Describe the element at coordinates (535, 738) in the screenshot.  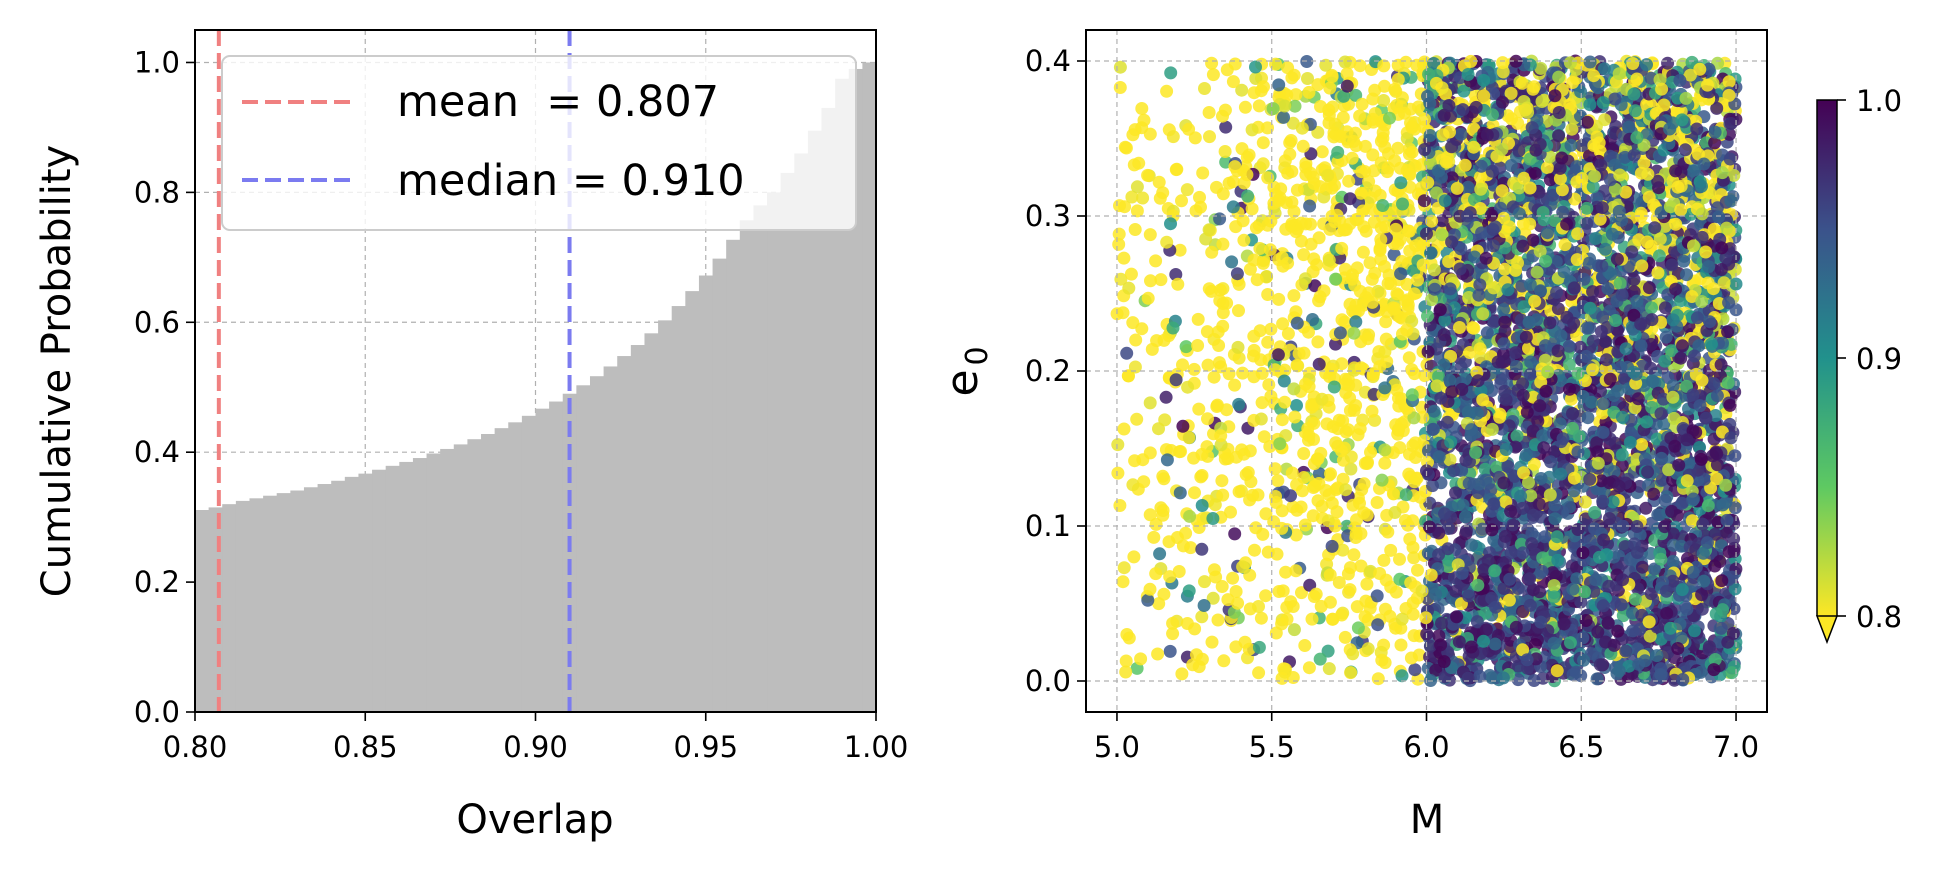
I see `histogram-x-ticks: 0.80 0.85 0.90 0.95 1.00` at that location.